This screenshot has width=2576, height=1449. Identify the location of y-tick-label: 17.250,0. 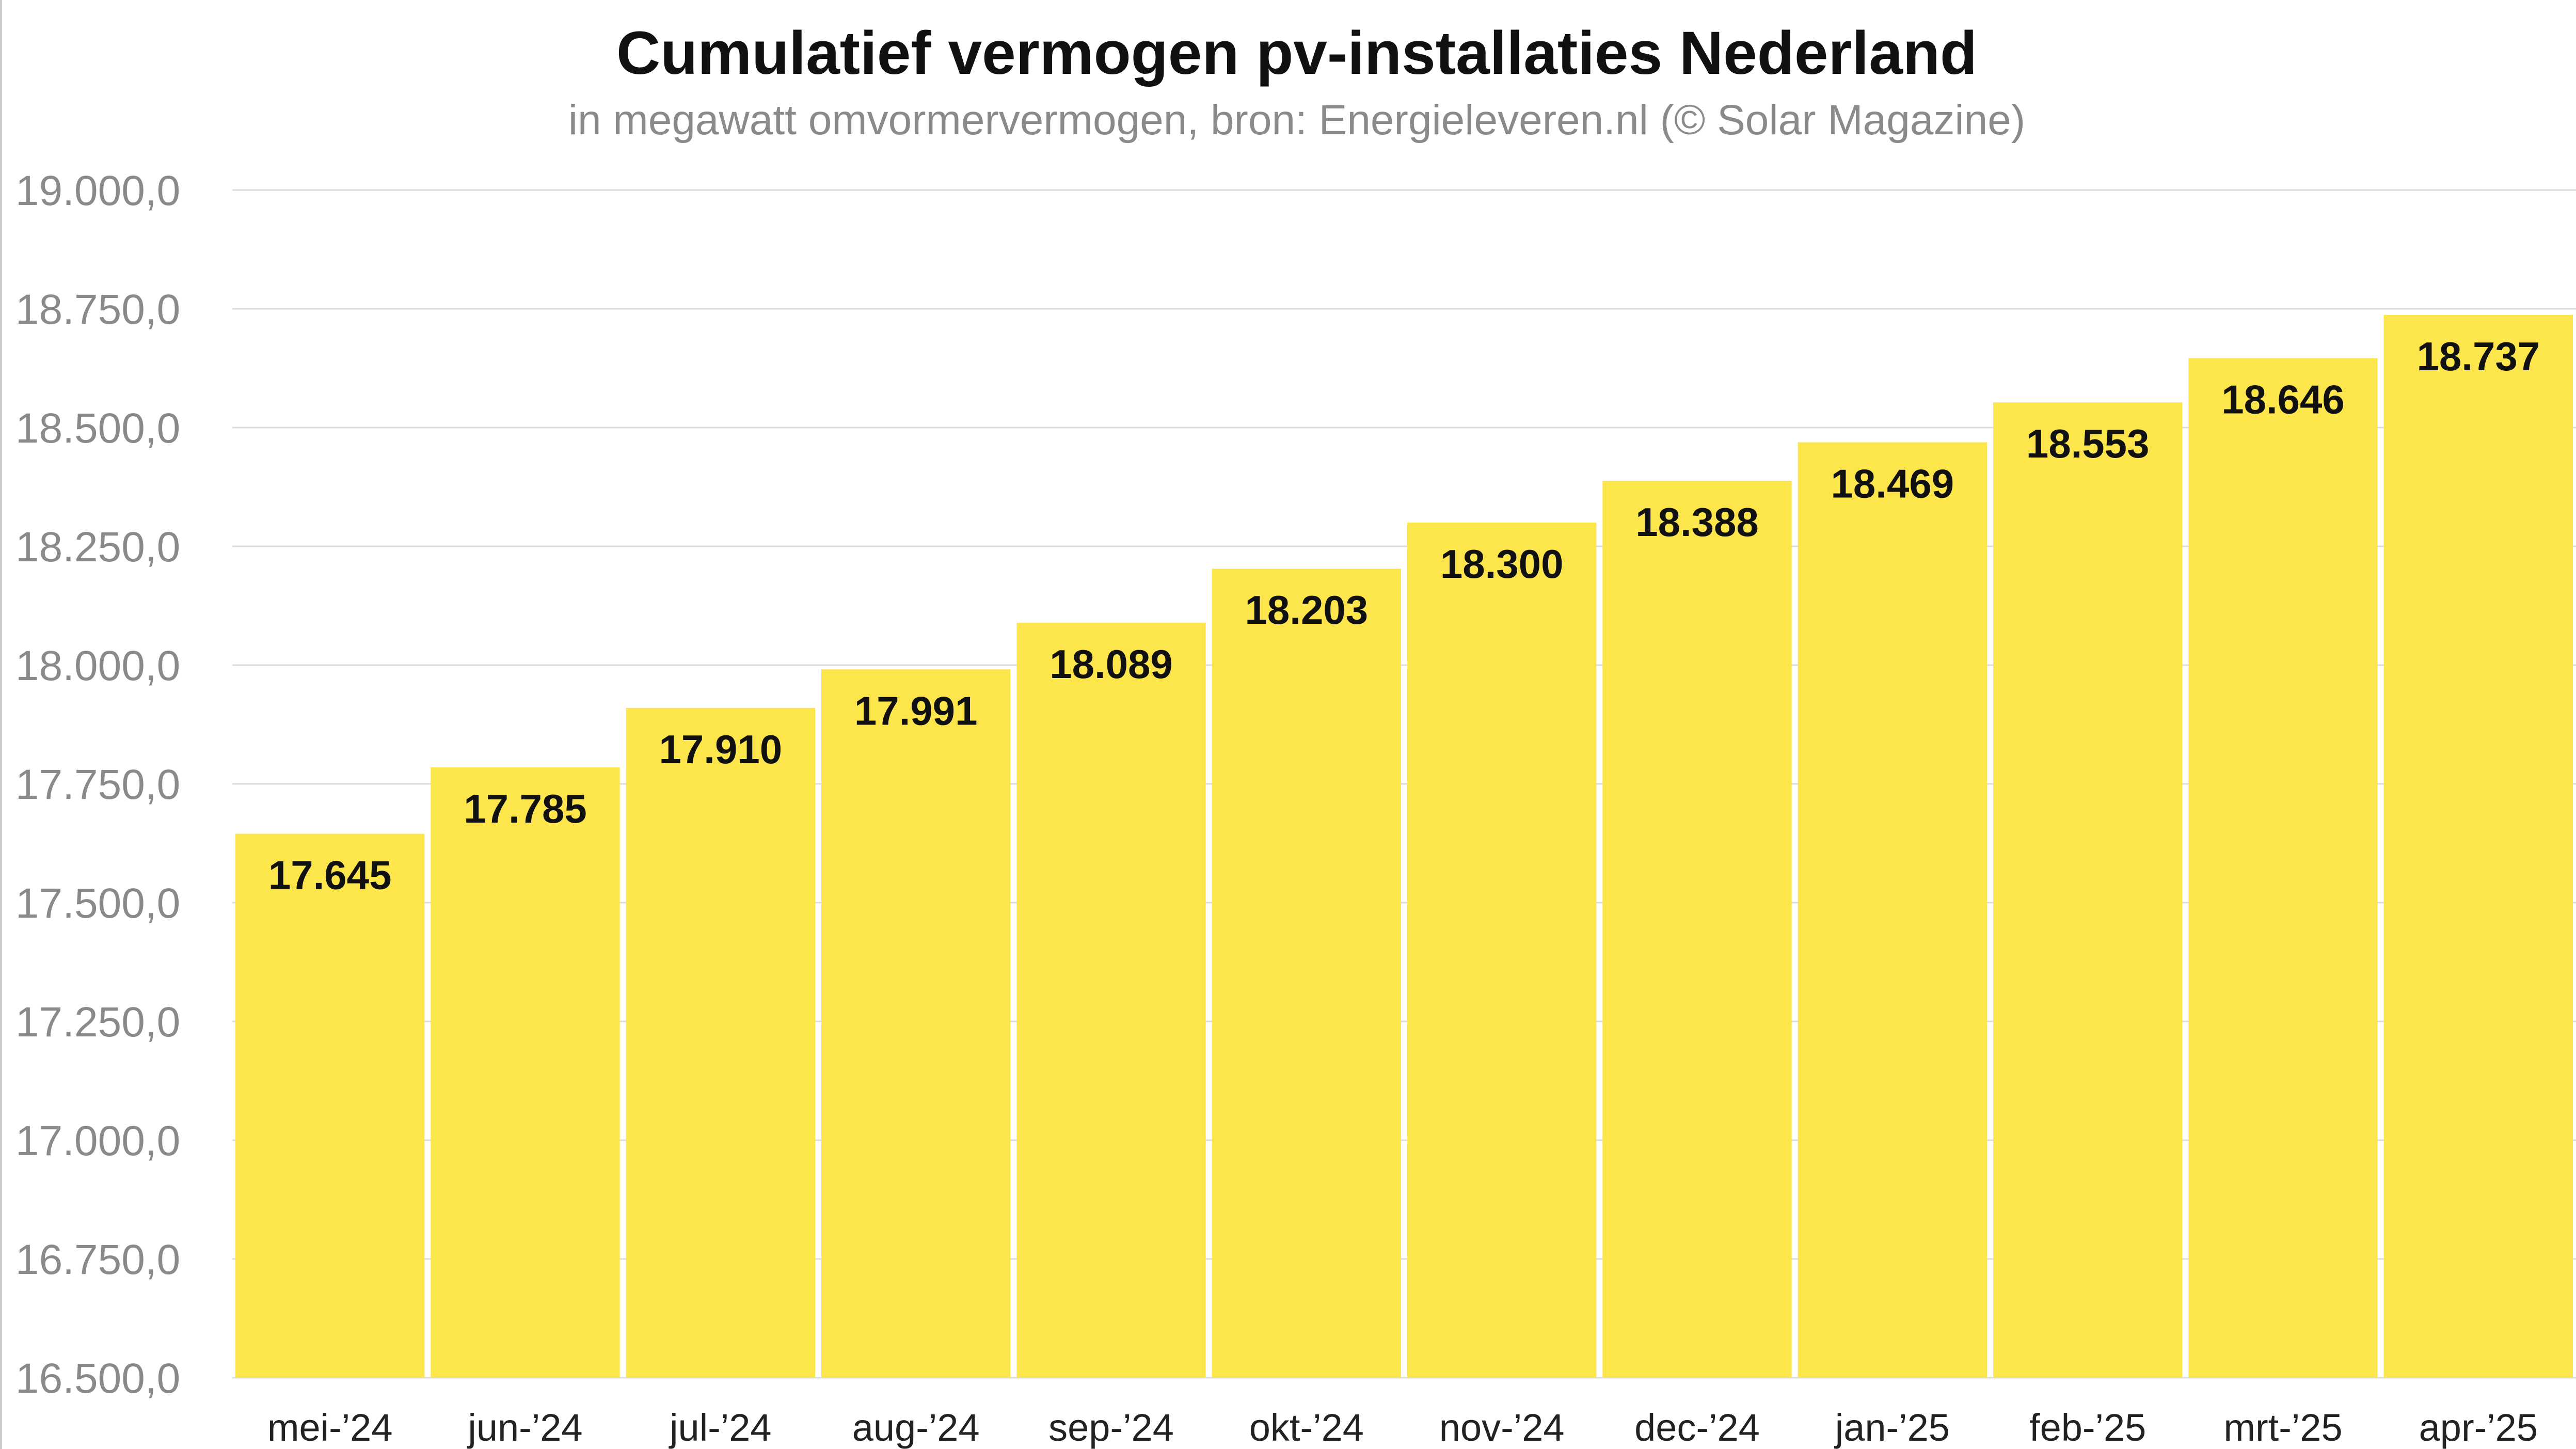
(97, 1022).